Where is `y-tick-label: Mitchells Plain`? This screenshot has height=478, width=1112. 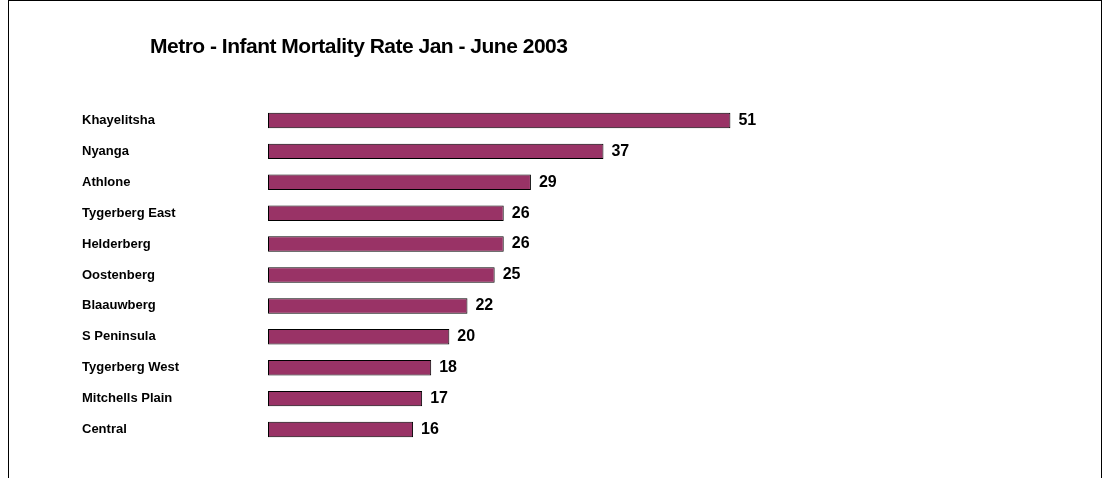 y-tick-label: Mitchells Plain is located at coordinates (127, 398).